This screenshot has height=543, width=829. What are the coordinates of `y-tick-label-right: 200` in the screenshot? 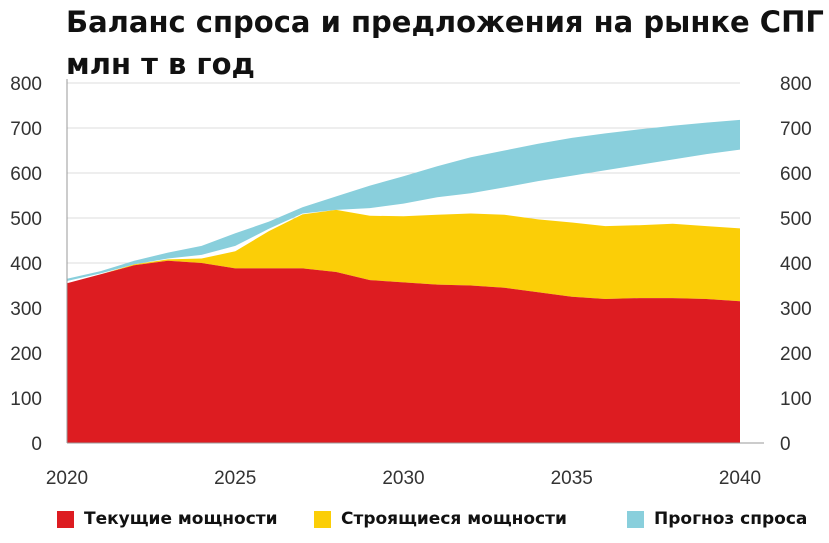 It's located at (796, 354).